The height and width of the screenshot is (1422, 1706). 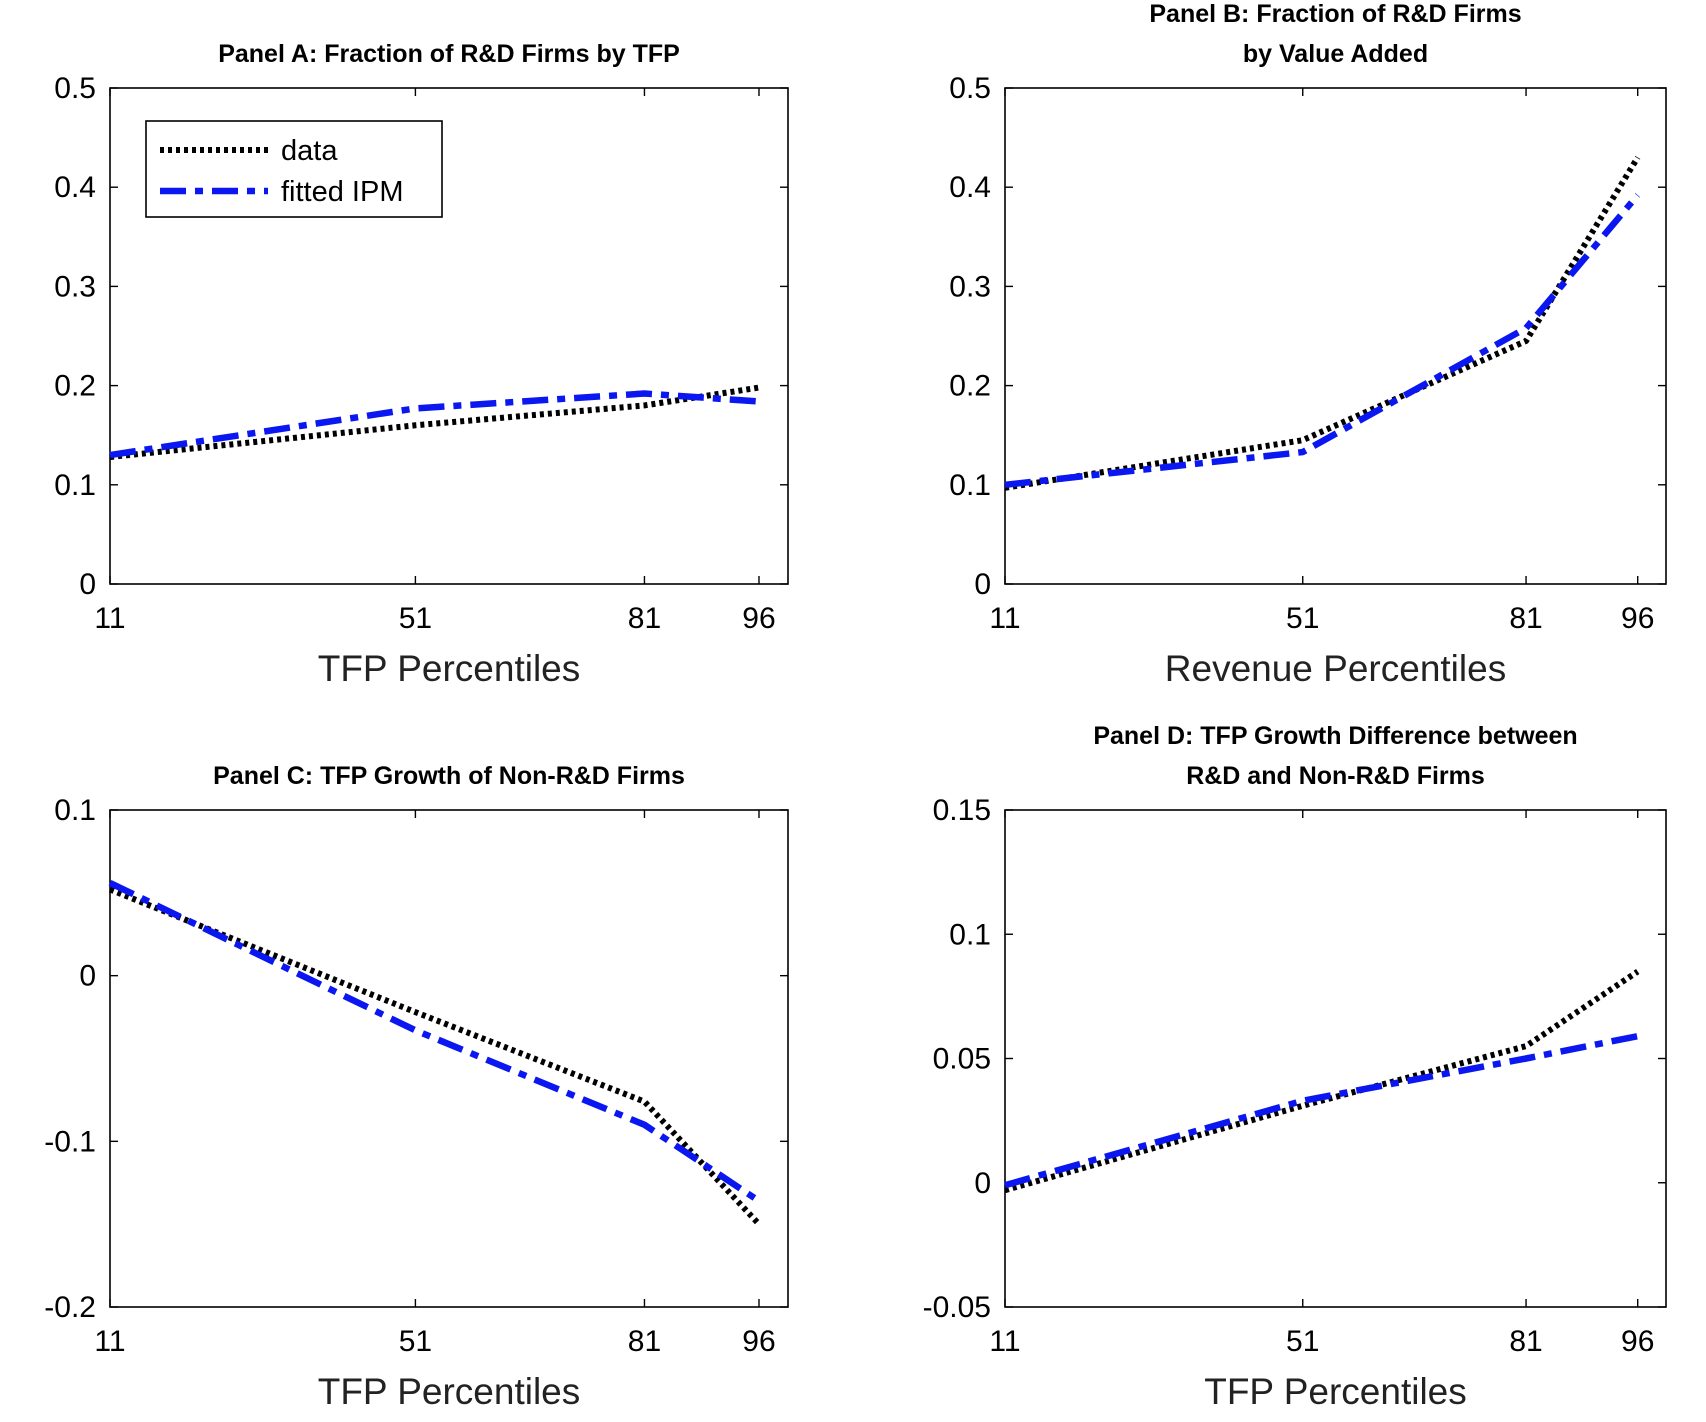 What do you see at coordinates (70, 1307) in the screenshot?
I see `y-tick-label: -0.2` at bounding box center [70, 1307].